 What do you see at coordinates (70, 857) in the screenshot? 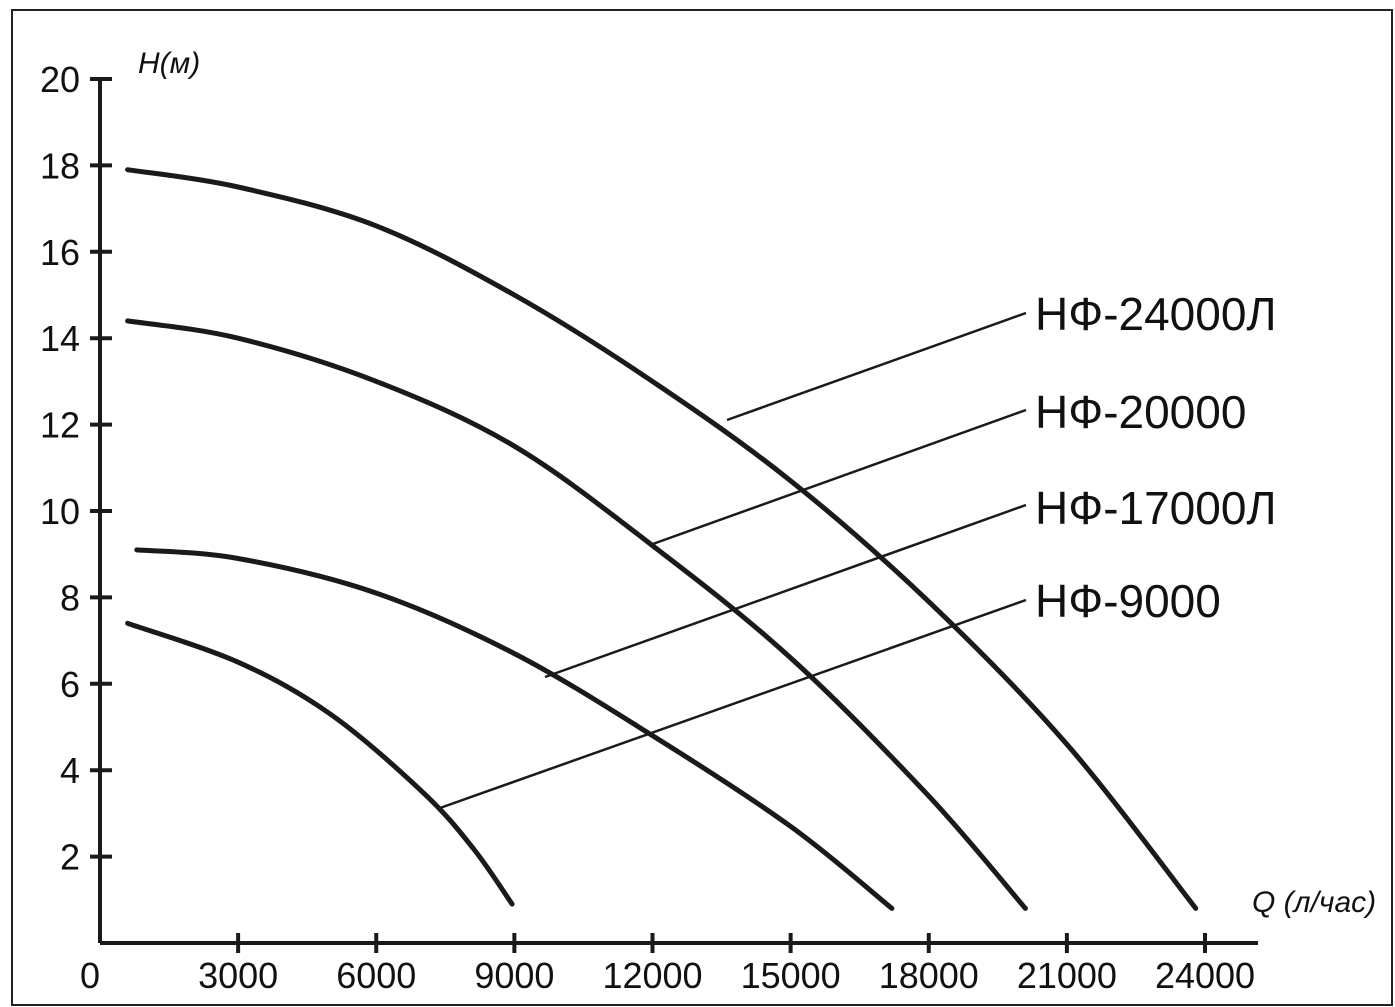
I see `y-tick-label: 2` at bounding box center [70, 857].